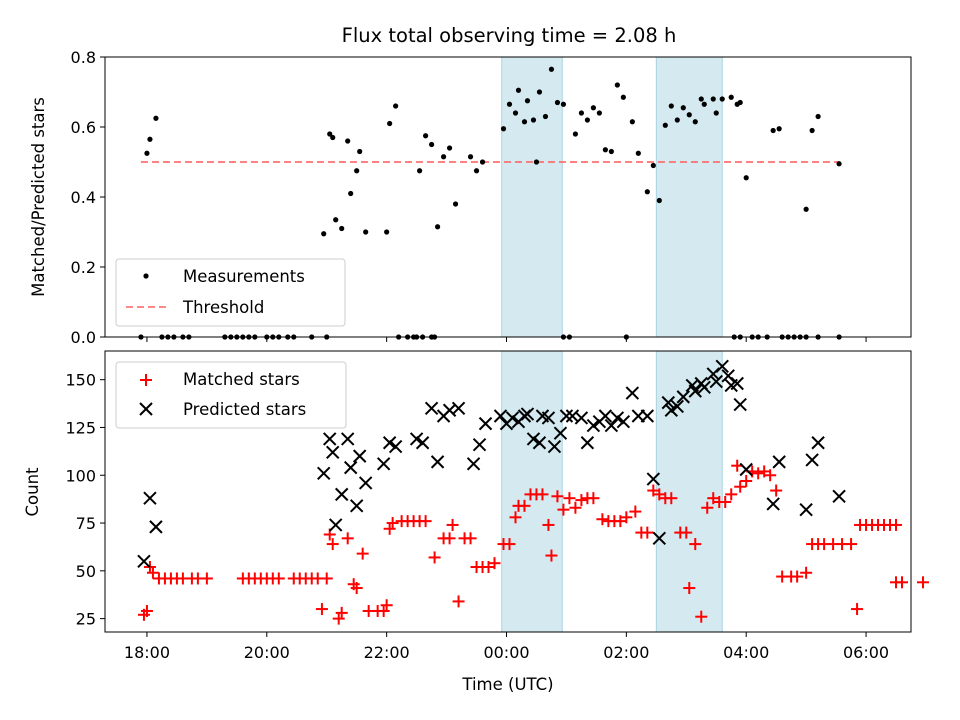  Describe the element at coordinates (866, 652) in the screenshot. I see `x-tick-label: 06:00` at that location.